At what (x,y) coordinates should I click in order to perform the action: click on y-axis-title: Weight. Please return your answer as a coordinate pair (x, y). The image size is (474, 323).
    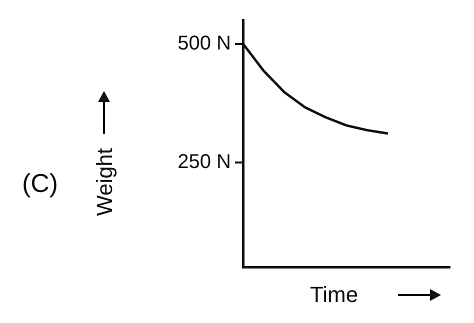
    Looking at the image, I should click on (105, 182).